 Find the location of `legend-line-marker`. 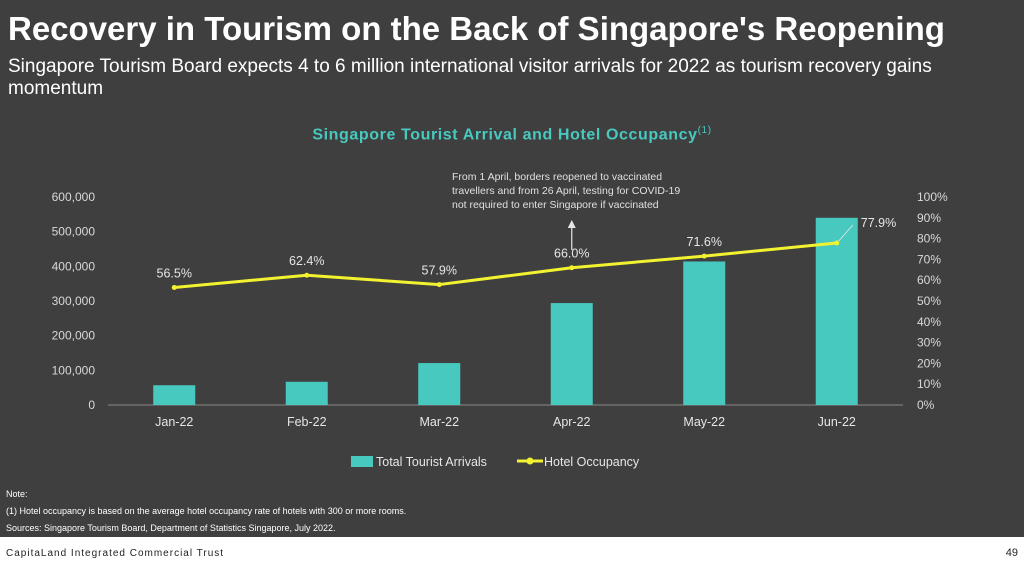

legend-line-marker is located at coordinates (530, 461).